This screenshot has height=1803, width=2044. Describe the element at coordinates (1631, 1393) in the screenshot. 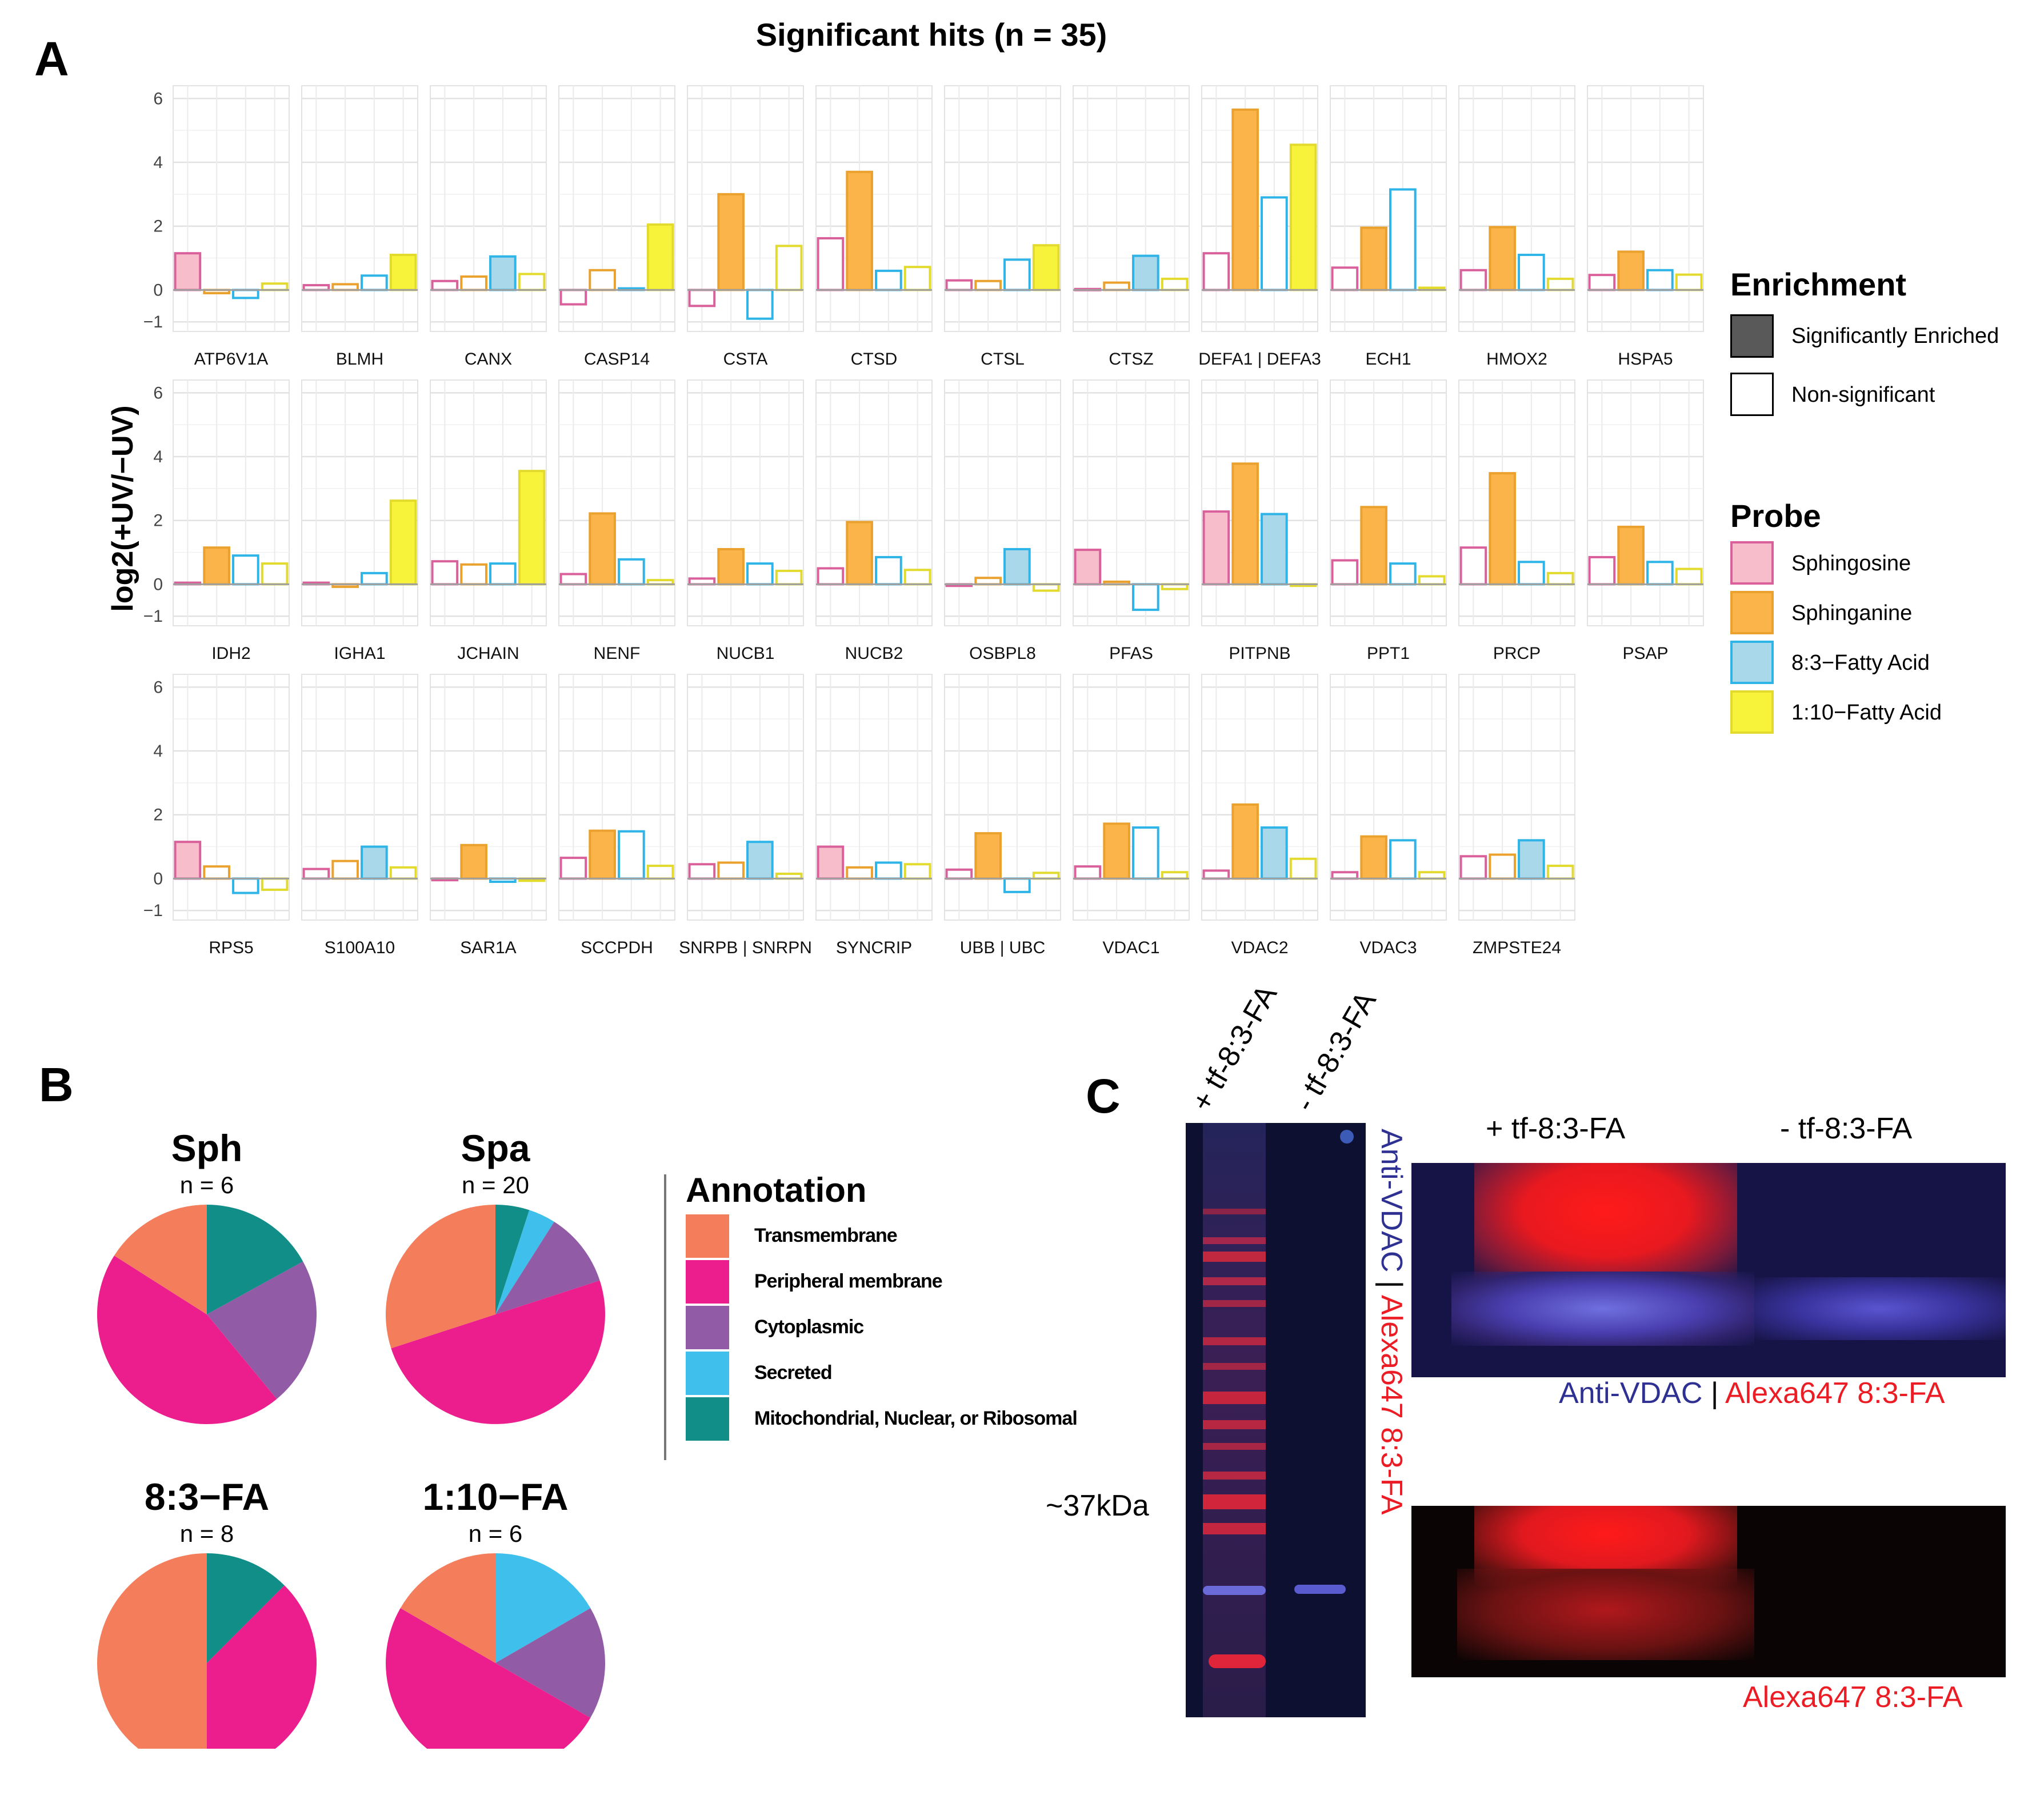

I see `caption-anti-vdac: Anti-VDAC` at that location.